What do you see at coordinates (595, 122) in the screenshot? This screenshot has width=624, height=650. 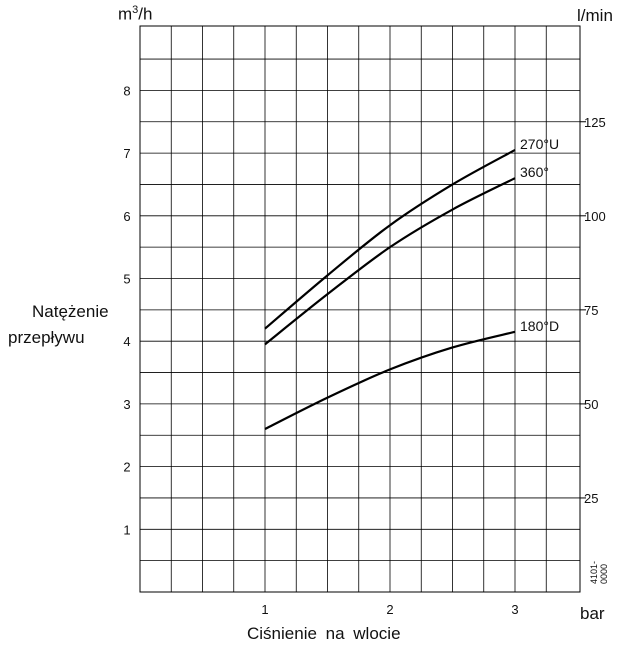 I see `y-right-tick-label: 125` at bounding box center [595, 122].